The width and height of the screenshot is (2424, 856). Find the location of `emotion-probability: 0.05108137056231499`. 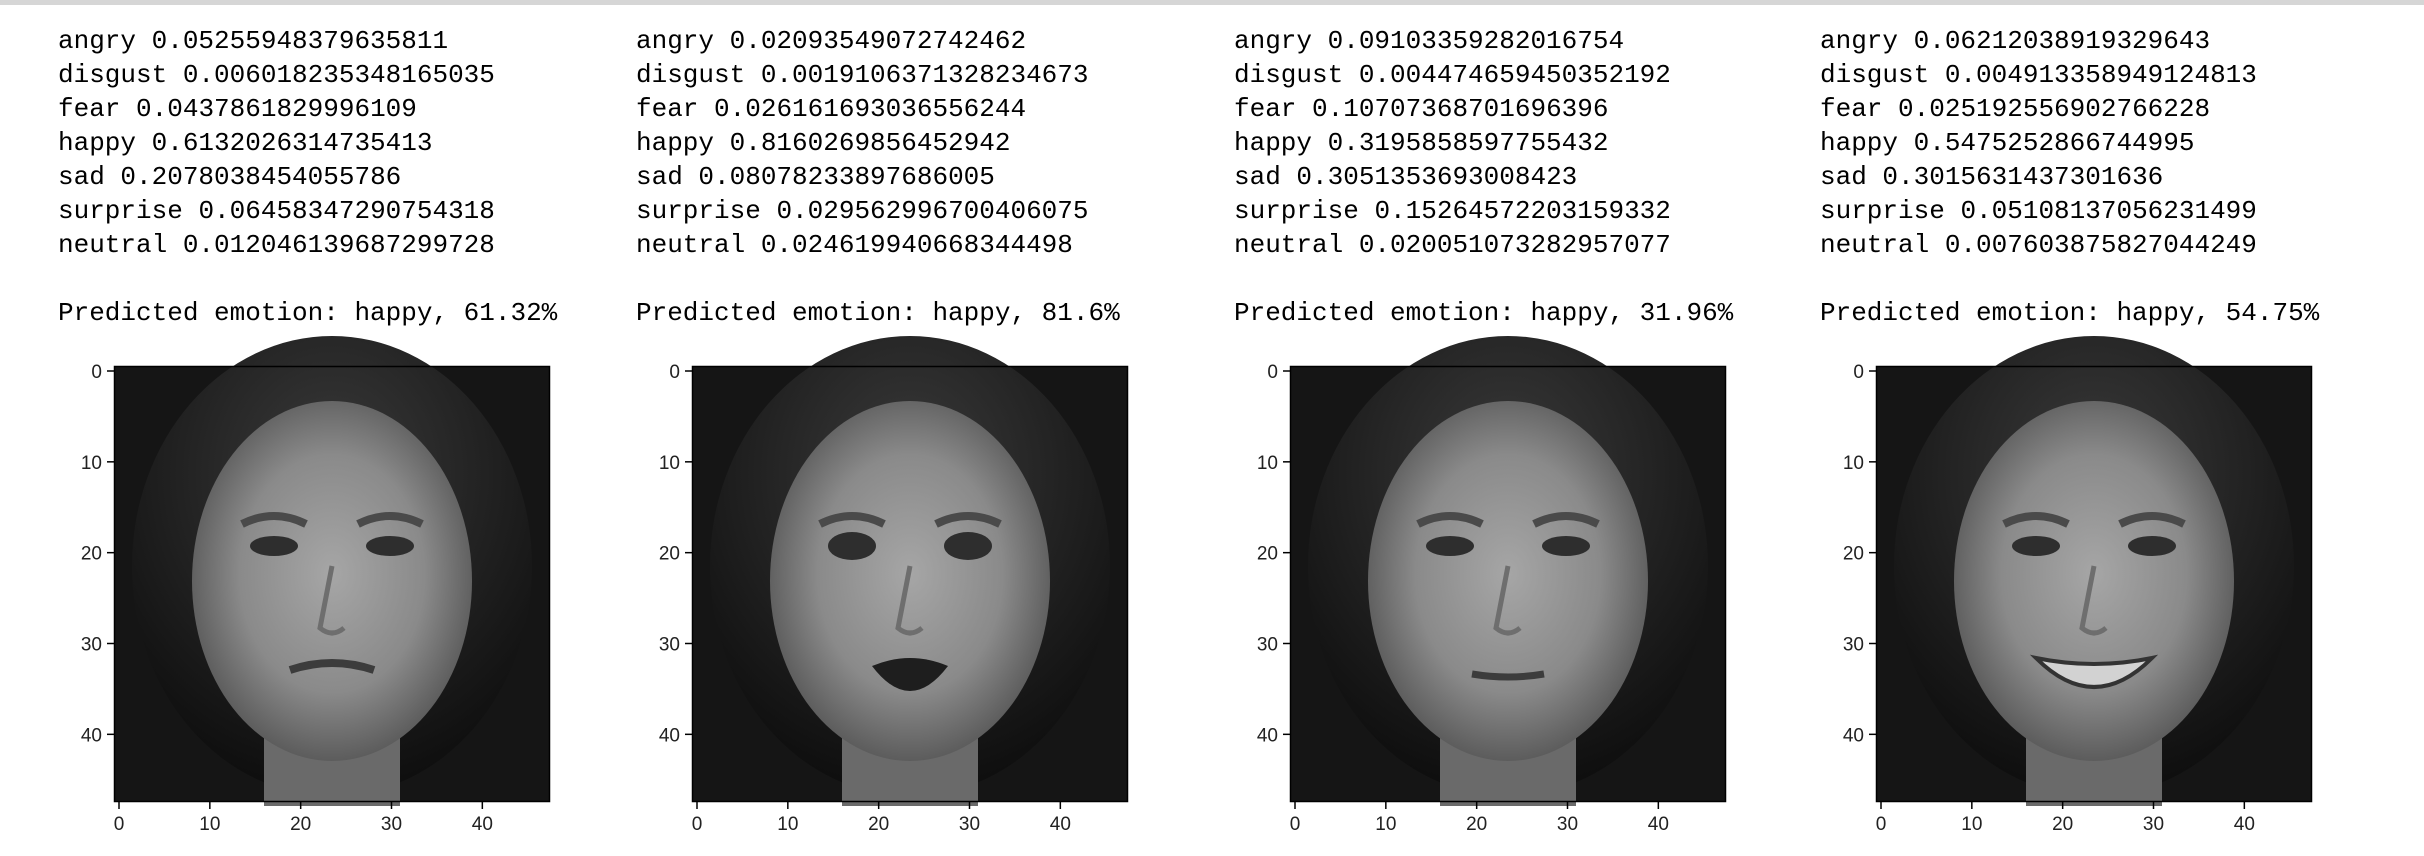

emotion-probability: 0.05108137056231499 is located at coordinates (2108, 211).